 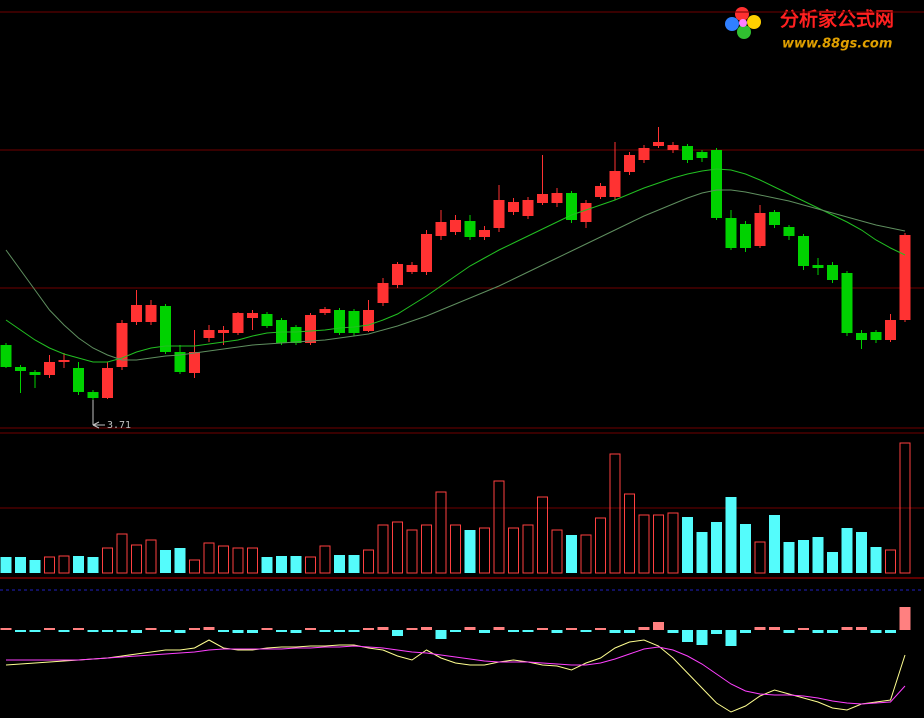 What do you see at coordinates (98, 425) in the screenshot?
I see `annotation-arrow` at bounding box center [98, 425].